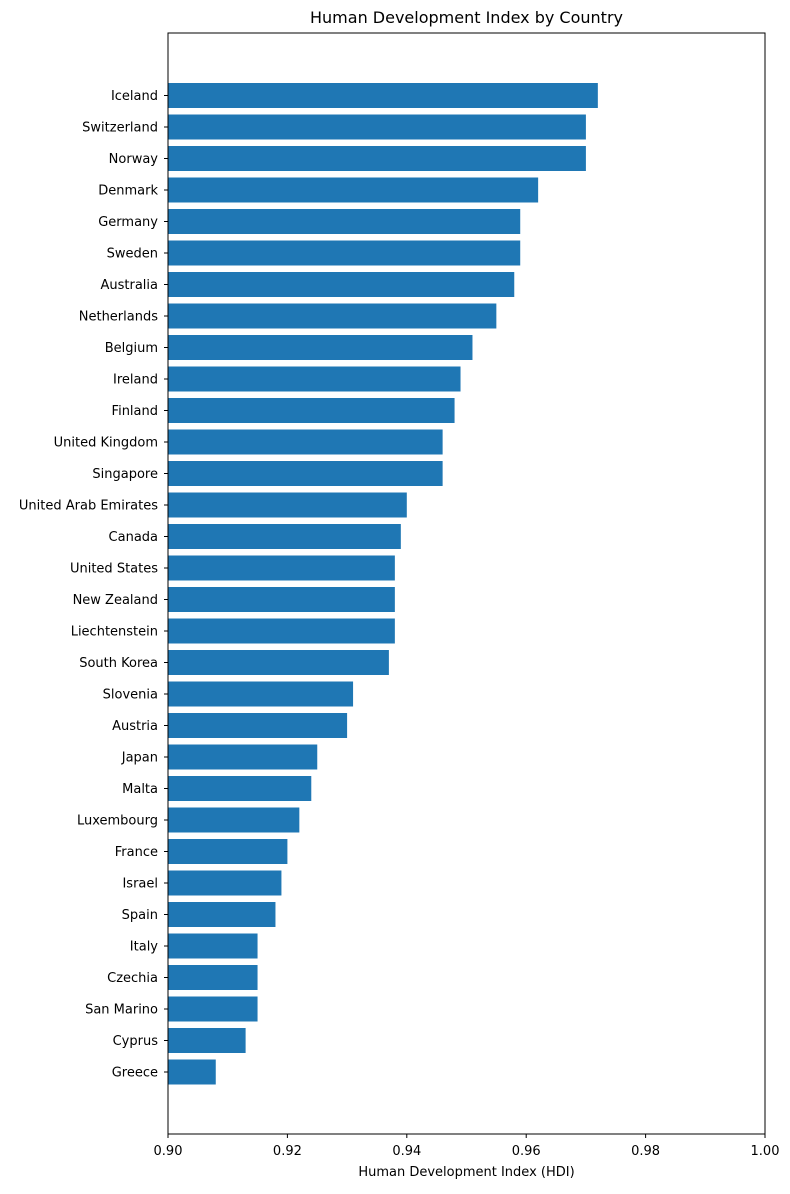 Image resolution: width=790 pixels, height=1194 pixels. What do you see at coordinates (136, 1041) in the screenshot?
I see `y-tick-label: Cyprus` at bounding box center [136, 1041].